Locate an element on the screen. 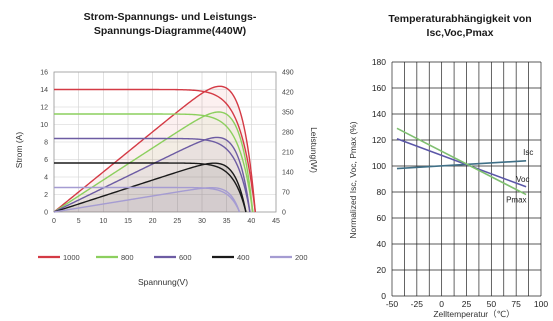 This screenshot has height=321, width=553. iv-y2-tick-label: 70 is located at coordinates (286, 193).